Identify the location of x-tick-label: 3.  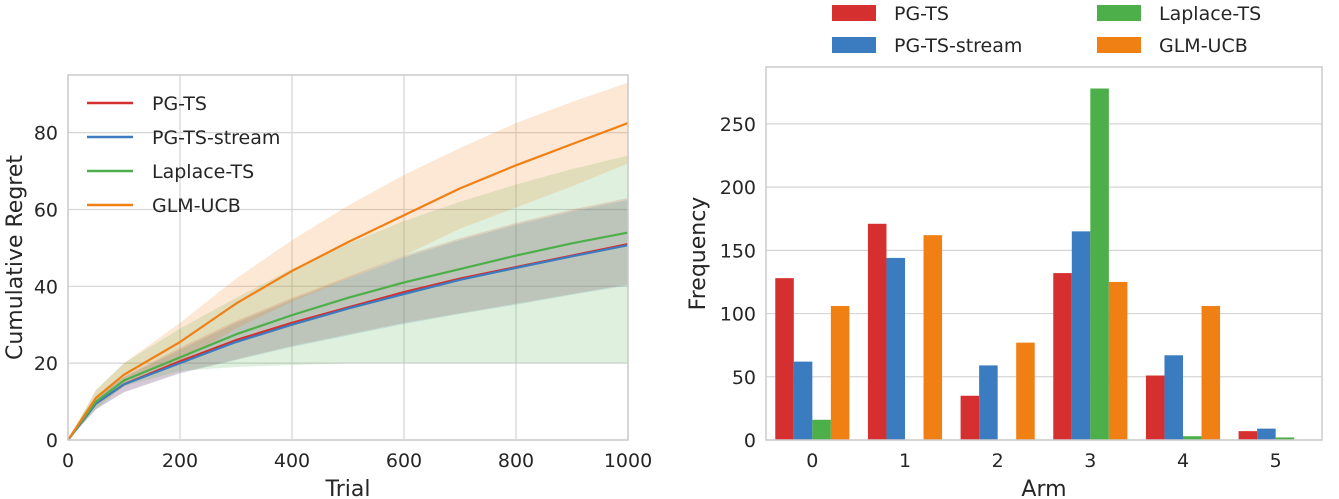
(1090, 461).